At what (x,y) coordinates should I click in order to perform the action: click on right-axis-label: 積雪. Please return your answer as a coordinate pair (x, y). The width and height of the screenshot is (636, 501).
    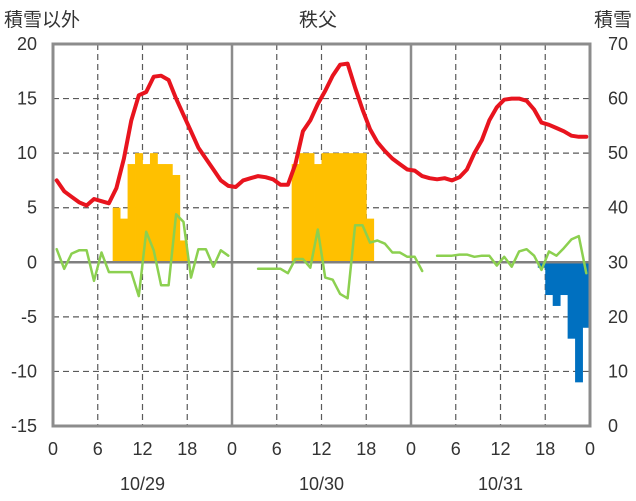
    Looking at the image, I should click on (613, 20).